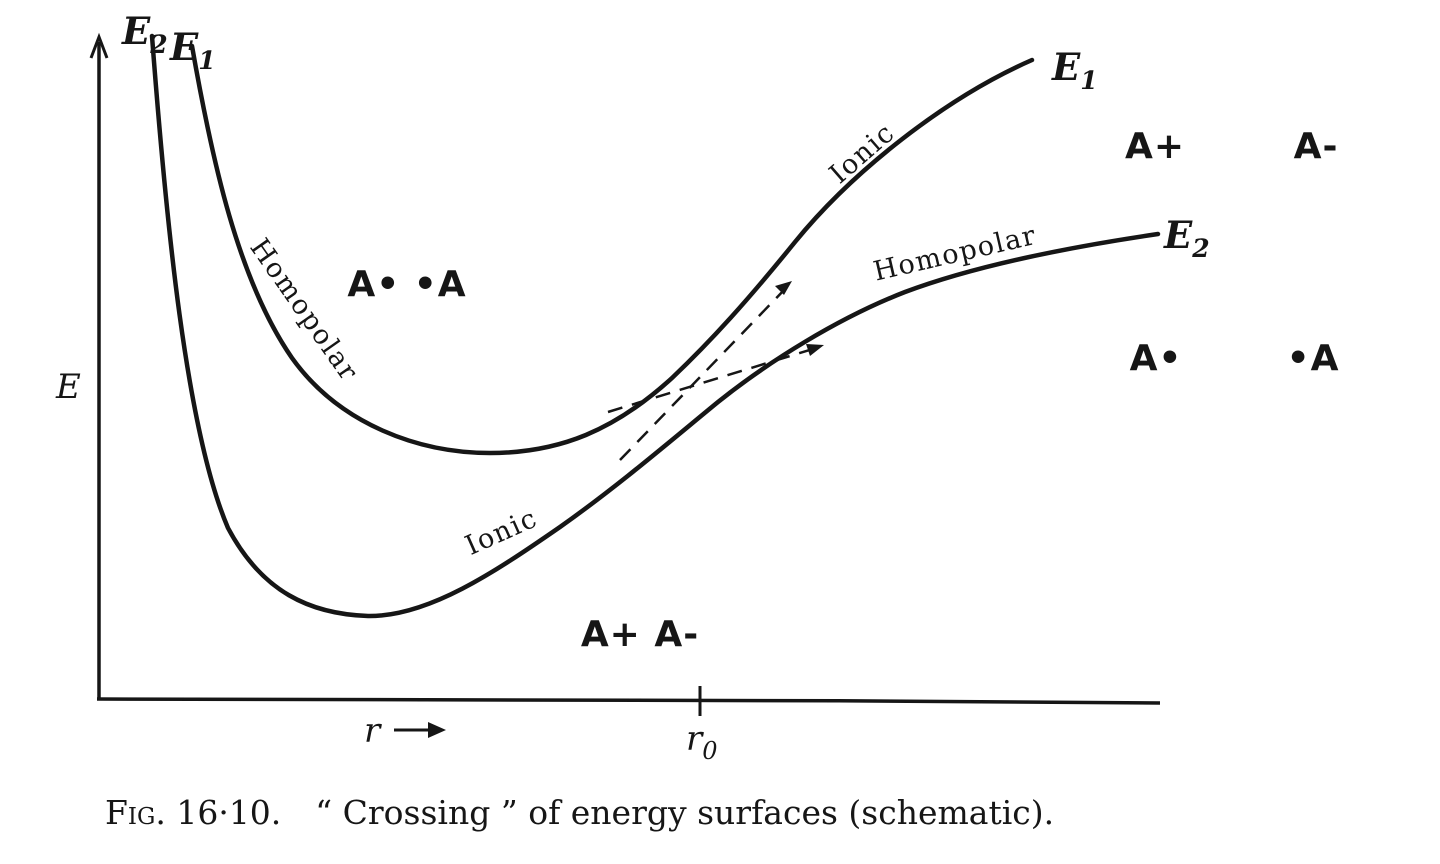 The image size is (1440, 864). What do you see at coordinates (783, 288) in the screenshot?
I see `diabatic-ionic-arrow-icon` at bounding box center [783, 288].